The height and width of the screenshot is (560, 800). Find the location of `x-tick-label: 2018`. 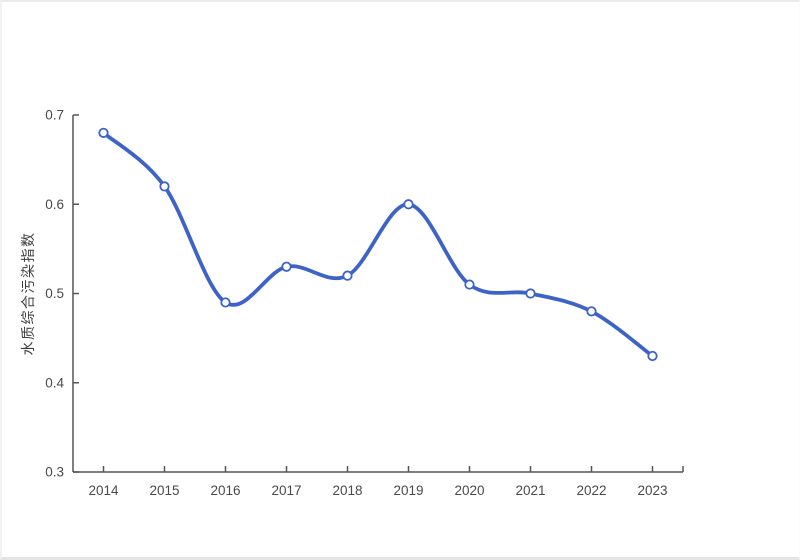

x-tick-label: 2018 is located at coordinates (347, 490).